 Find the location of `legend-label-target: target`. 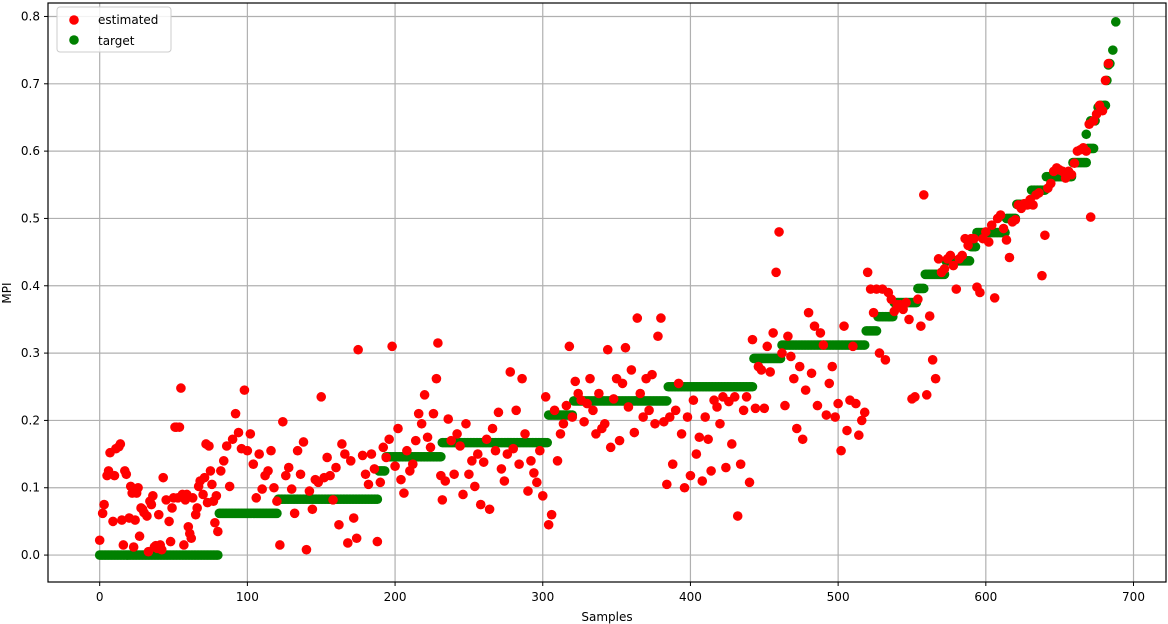

legend-label-target: target is located at coordinates (116, 41).